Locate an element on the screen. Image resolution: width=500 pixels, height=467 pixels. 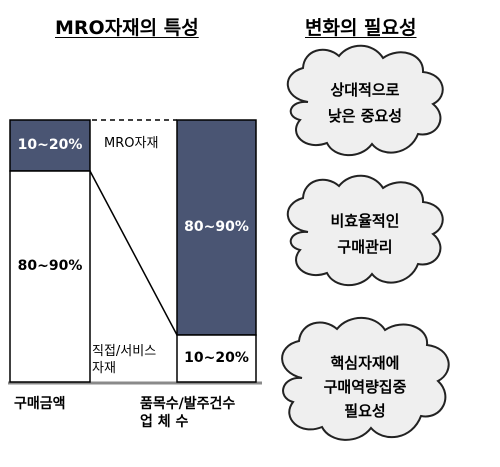
heading-mro-characteristics: MRO자재의 특성 is located at coordinates (127, 28).